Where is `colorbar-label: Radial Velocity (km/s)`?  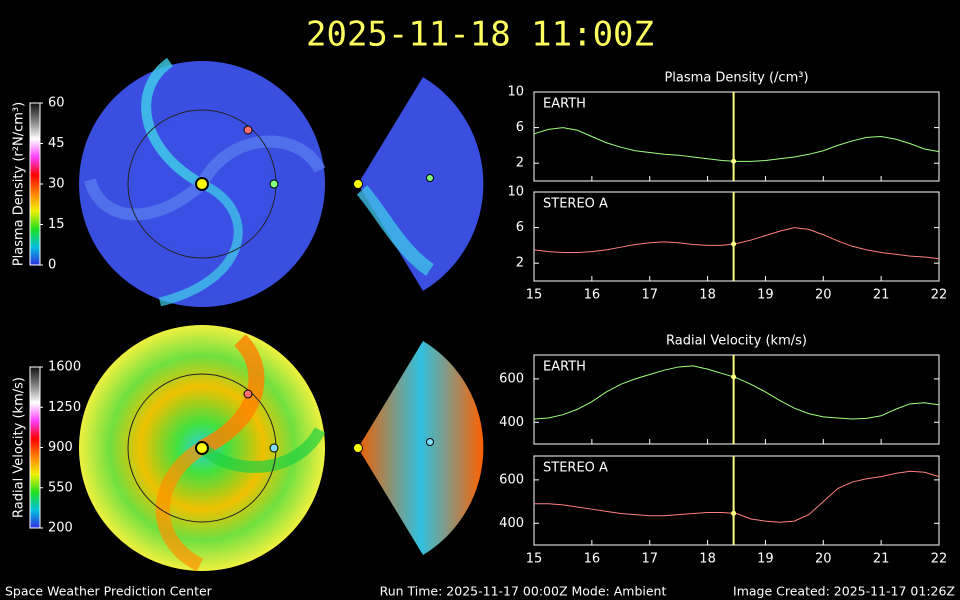 colorbar-label: Radial Velocity (km/s) is located at coordinates (19, 447).